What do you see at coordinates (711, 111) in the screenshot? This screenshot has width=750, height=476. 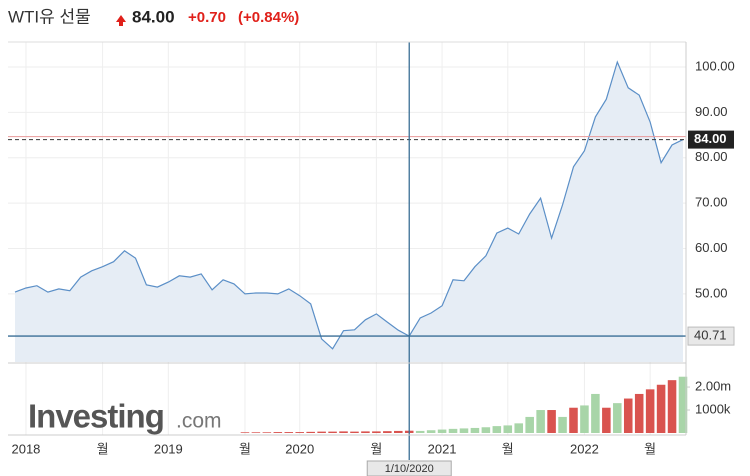 I see `y-tick-label: 90.00` at bounding box center [711, 111].